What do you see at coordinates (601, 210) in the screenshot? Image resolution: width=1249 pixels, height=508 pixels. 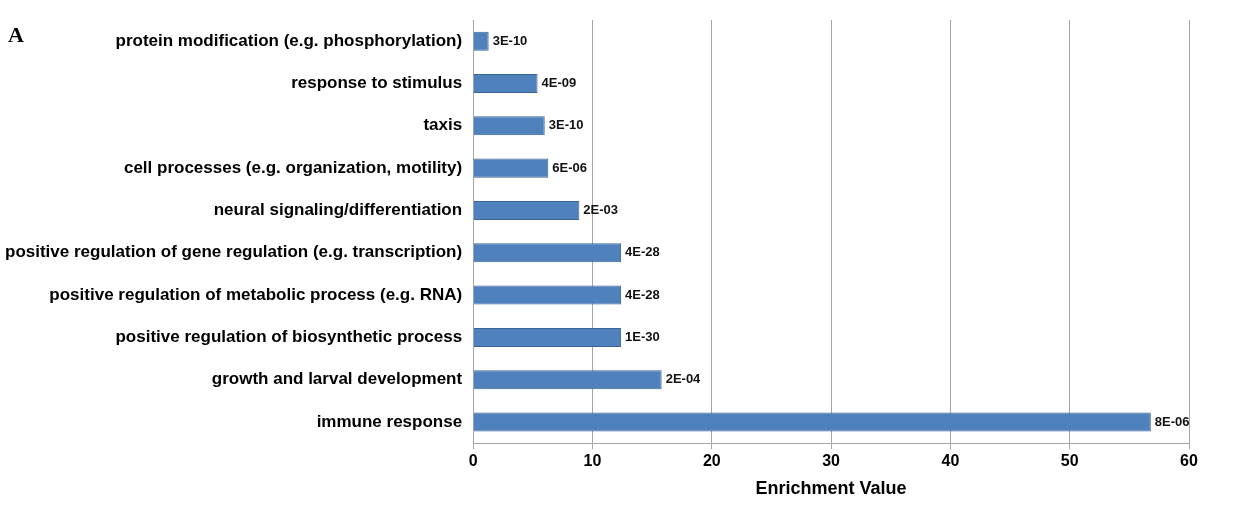 I see `annotation: 2E-03` at bounding box center [601, 210].